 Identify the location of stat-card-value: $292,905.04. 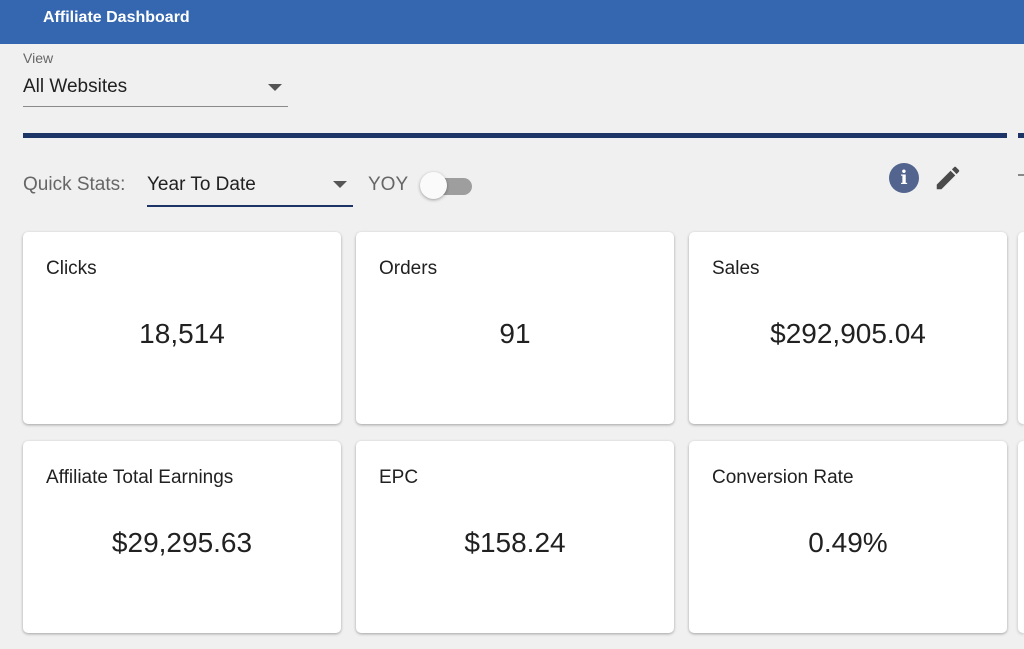
(848, 333).